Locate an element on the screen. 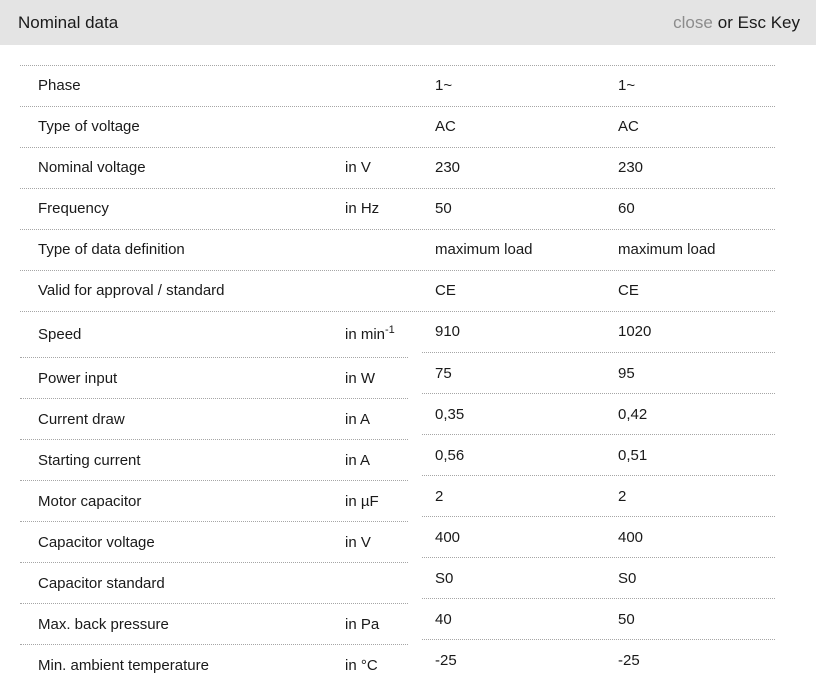 The image size is (816, 691). row-value-2: 60 is located at coordinates (626, 208).